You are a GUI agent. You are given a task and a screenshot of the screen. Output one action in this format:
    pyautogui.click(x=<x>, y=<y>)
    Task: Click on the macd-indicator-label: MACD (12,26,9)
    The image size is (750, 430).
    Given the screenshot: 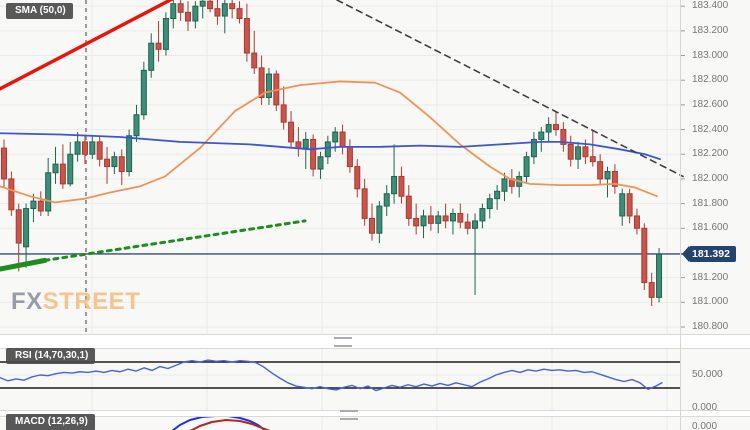 What is the action you would take?
    pyautogui.click(x=50, y=422)
    